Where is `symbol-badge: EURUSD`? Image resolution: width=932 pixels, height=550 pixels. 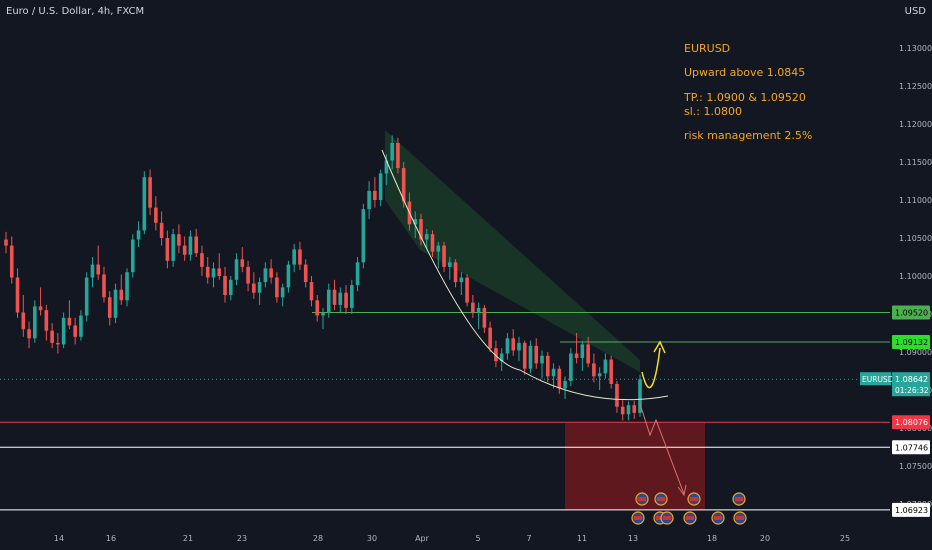 symbol-badge: EURUSD is located at coordinates (878, 379).